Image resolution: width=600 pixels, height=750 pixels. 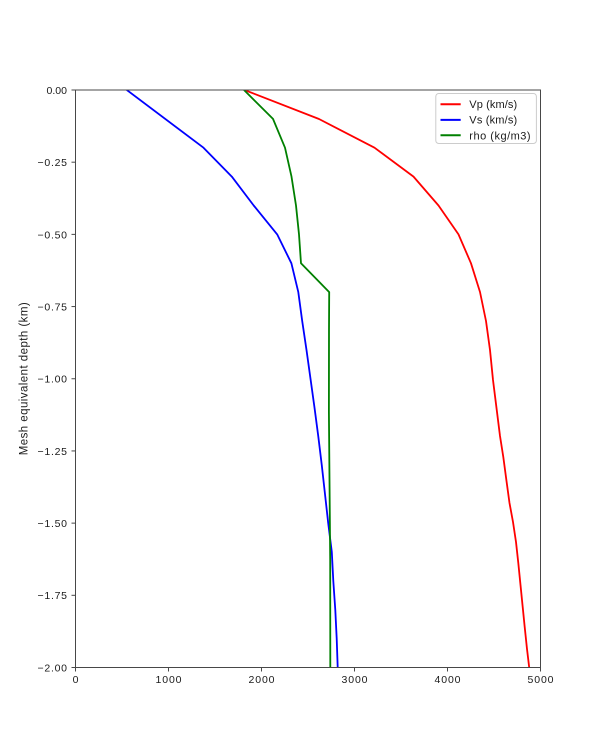 I want to click on svg-text: Vp (km/s), so click(x=493, y=105).